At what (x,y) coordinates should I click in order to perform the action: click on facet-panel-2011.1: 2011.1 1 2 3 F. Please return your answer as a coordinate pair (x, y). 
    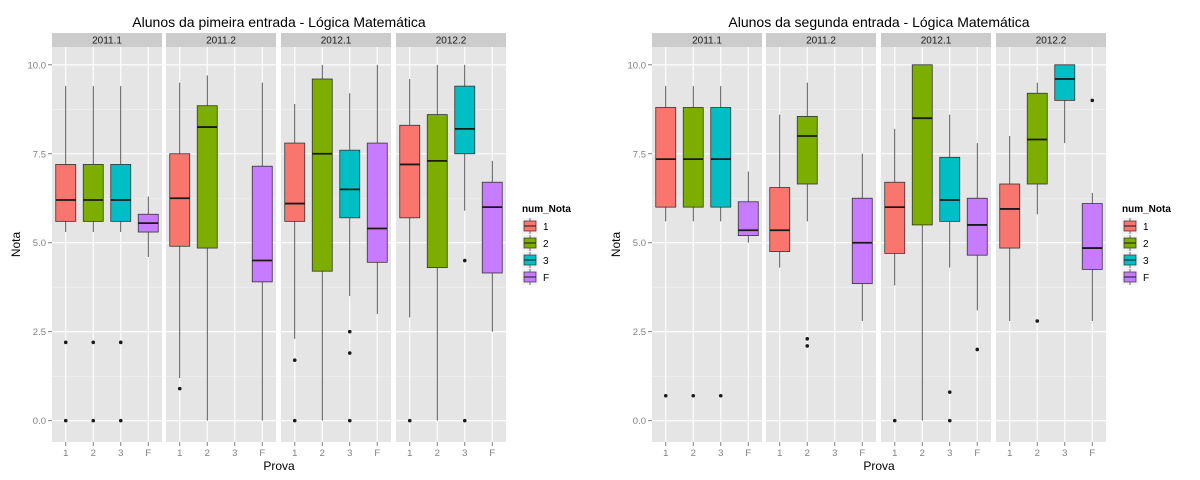
    Looking at the image, I should click on (107, 246).